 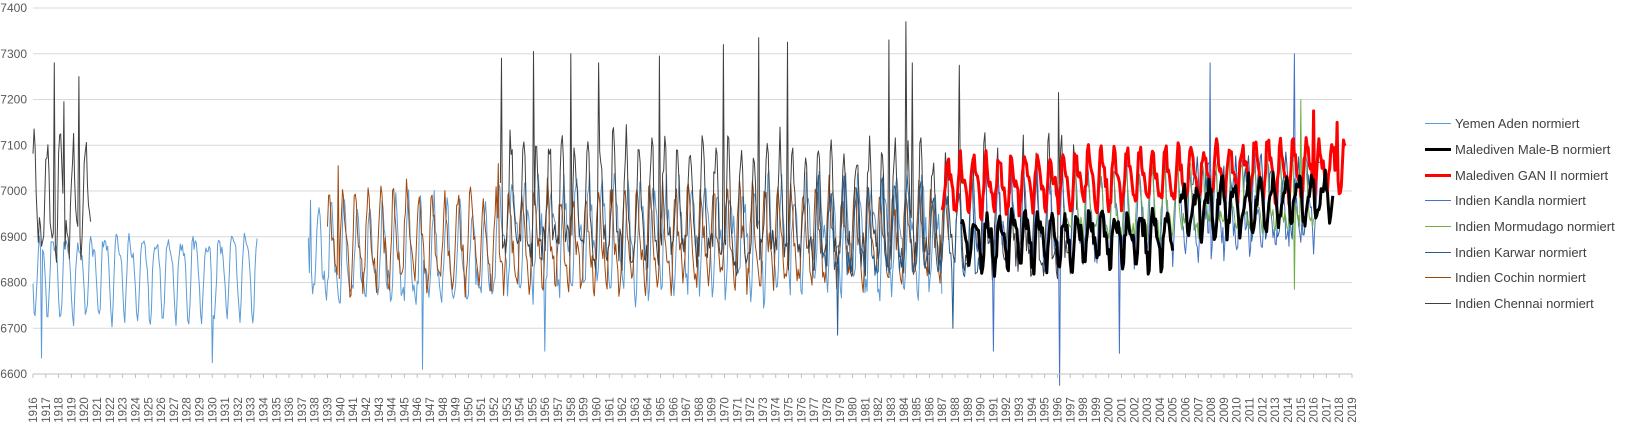 I want to click on x-tick-label: 1932, so click(x=239, y=410).